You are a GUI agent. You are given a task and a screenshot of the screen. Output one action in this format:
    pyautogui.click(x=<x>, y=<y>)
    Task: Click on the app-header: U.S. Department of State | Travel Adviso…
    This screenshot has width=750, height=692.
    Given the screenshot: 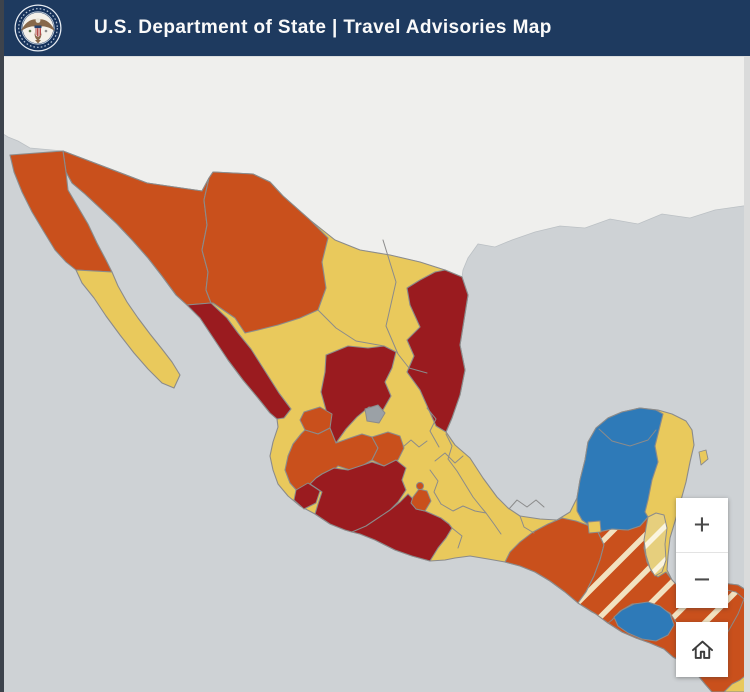 What is the action you would take?
    pyautogui.click(x=375, y=28)
    